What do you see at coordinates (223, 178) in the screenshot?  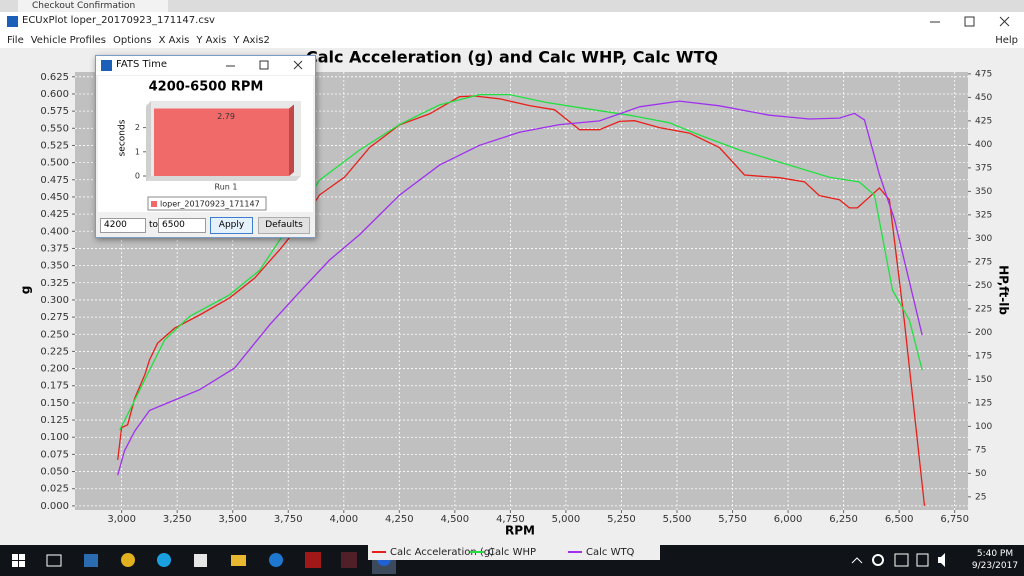 I see `plot-floor` at bounding box center [223, 178].